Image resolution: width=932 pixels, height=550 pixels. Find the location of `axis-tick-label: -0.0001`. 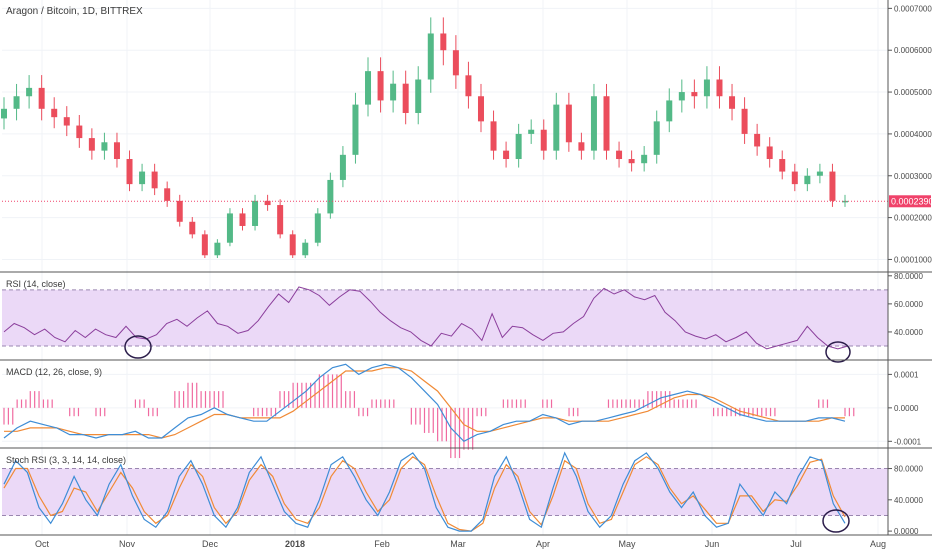

axis-tick-label: -0.0001 is located at coordinates (908, 441).